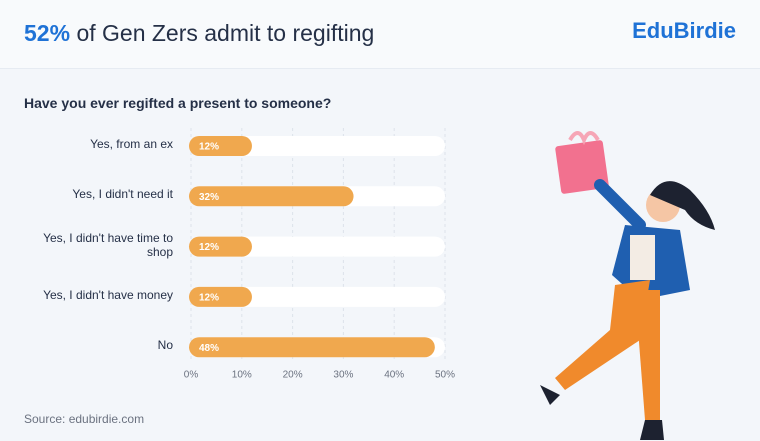 This screenshot has height=441, width=760. I want to click on x-tick-label: 50%, so click(445, 375).